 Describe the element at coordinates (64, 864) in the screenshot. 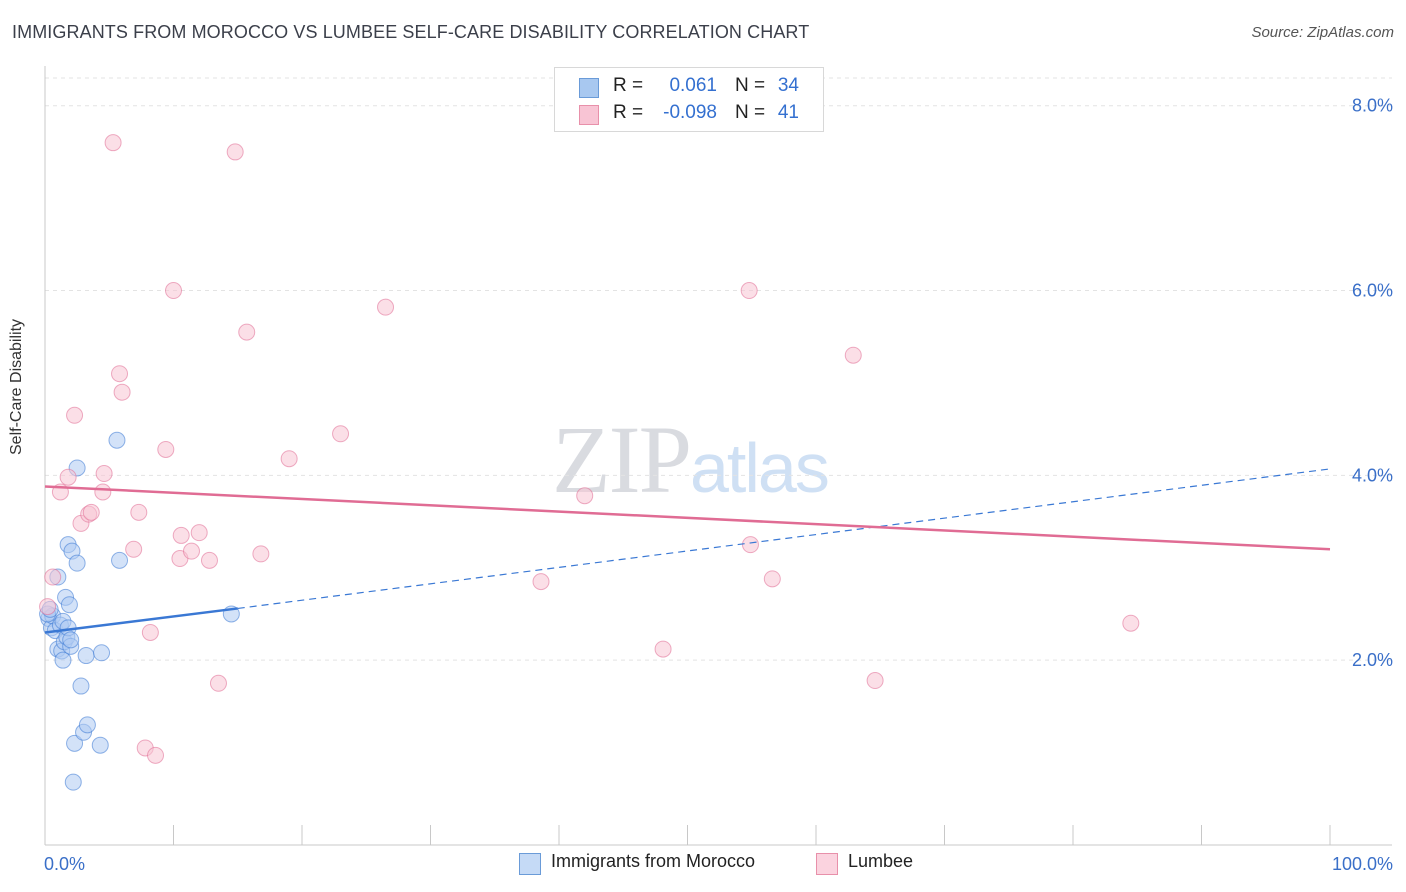

I see `x-tick-label: 0.0%` at that location.